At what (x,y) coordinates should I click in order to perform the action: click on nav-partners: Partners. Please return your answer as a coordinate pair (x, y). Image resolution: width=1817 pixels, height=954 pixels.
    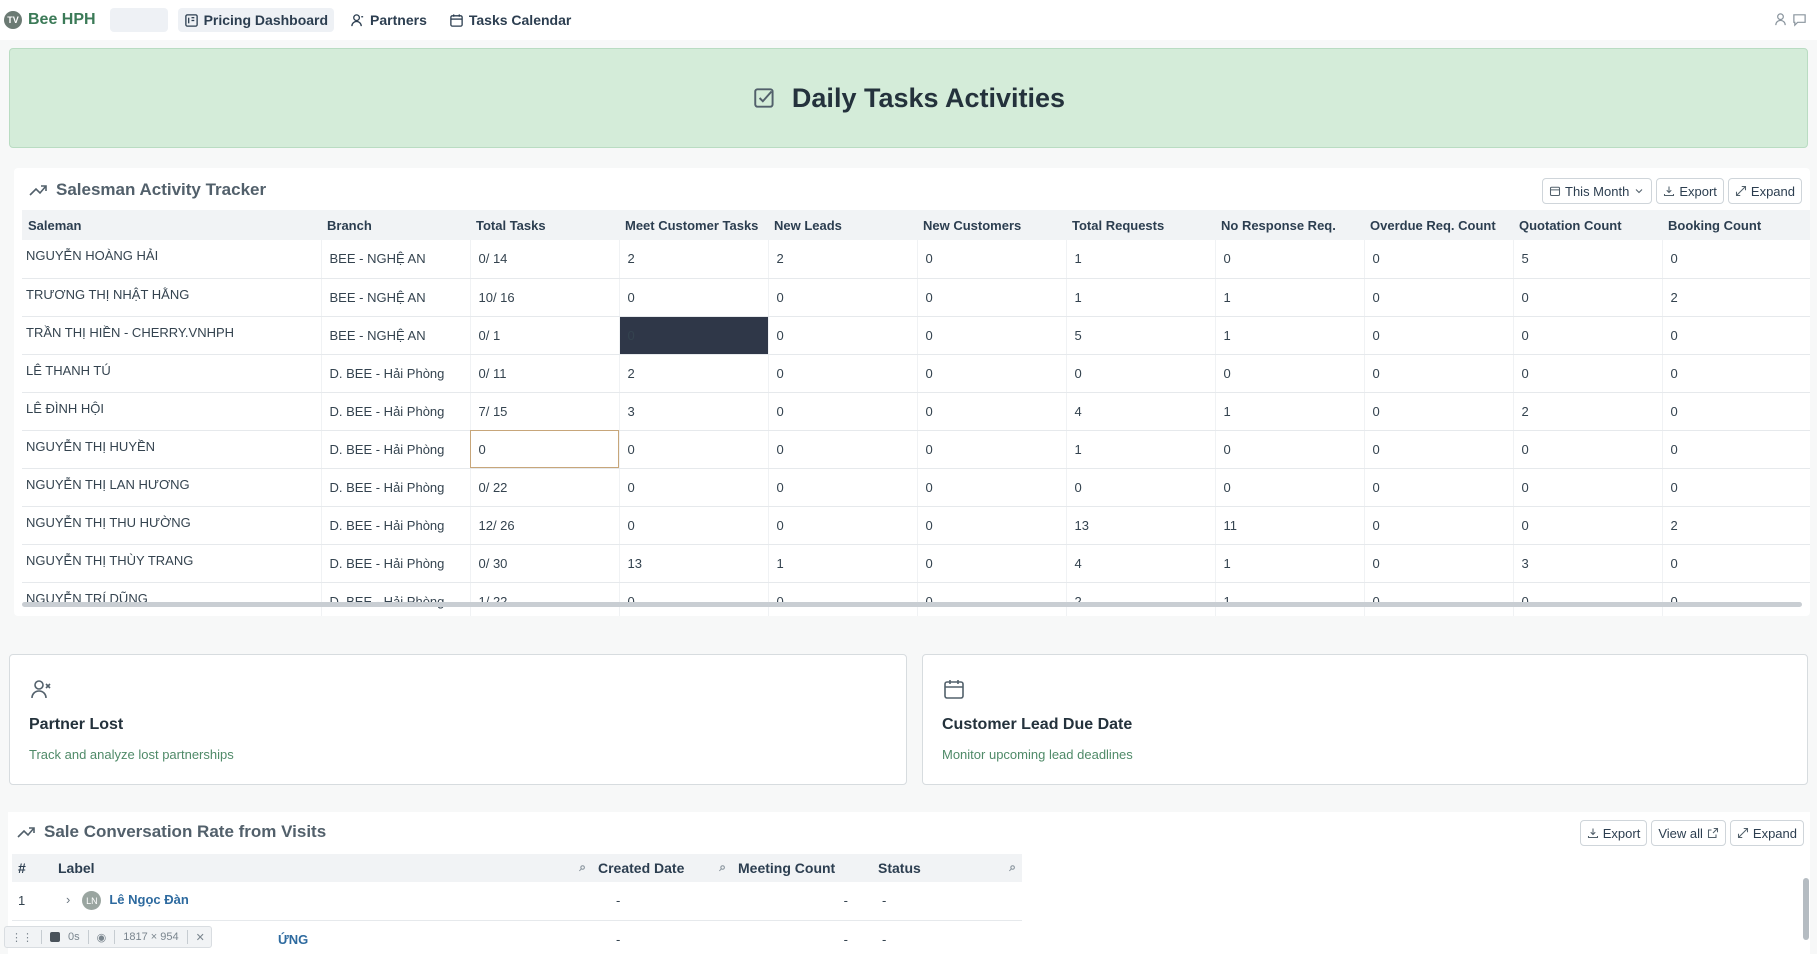
    Looking at the image, I should click on (388, 20).